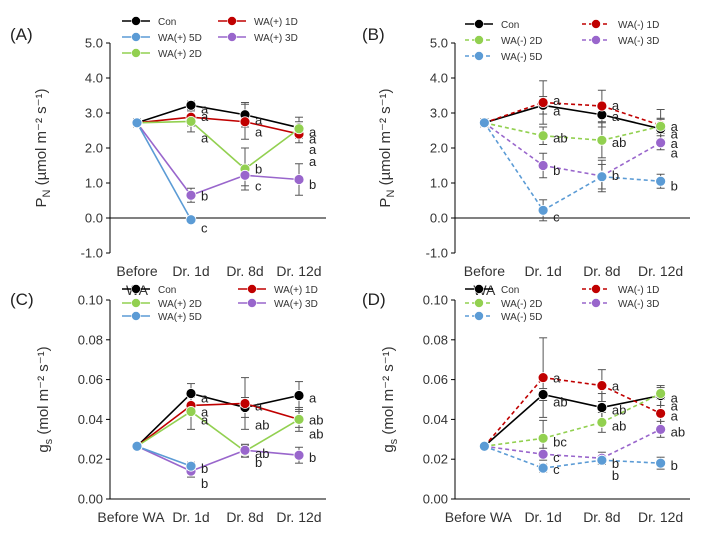 This screenshot has height=539, width=709. What do you see at coordinates (43, 392) in the screenshot?
I see `y-axis-title-units: (mol m⁻² s⁻¹)` at bounding box center [43, 392].